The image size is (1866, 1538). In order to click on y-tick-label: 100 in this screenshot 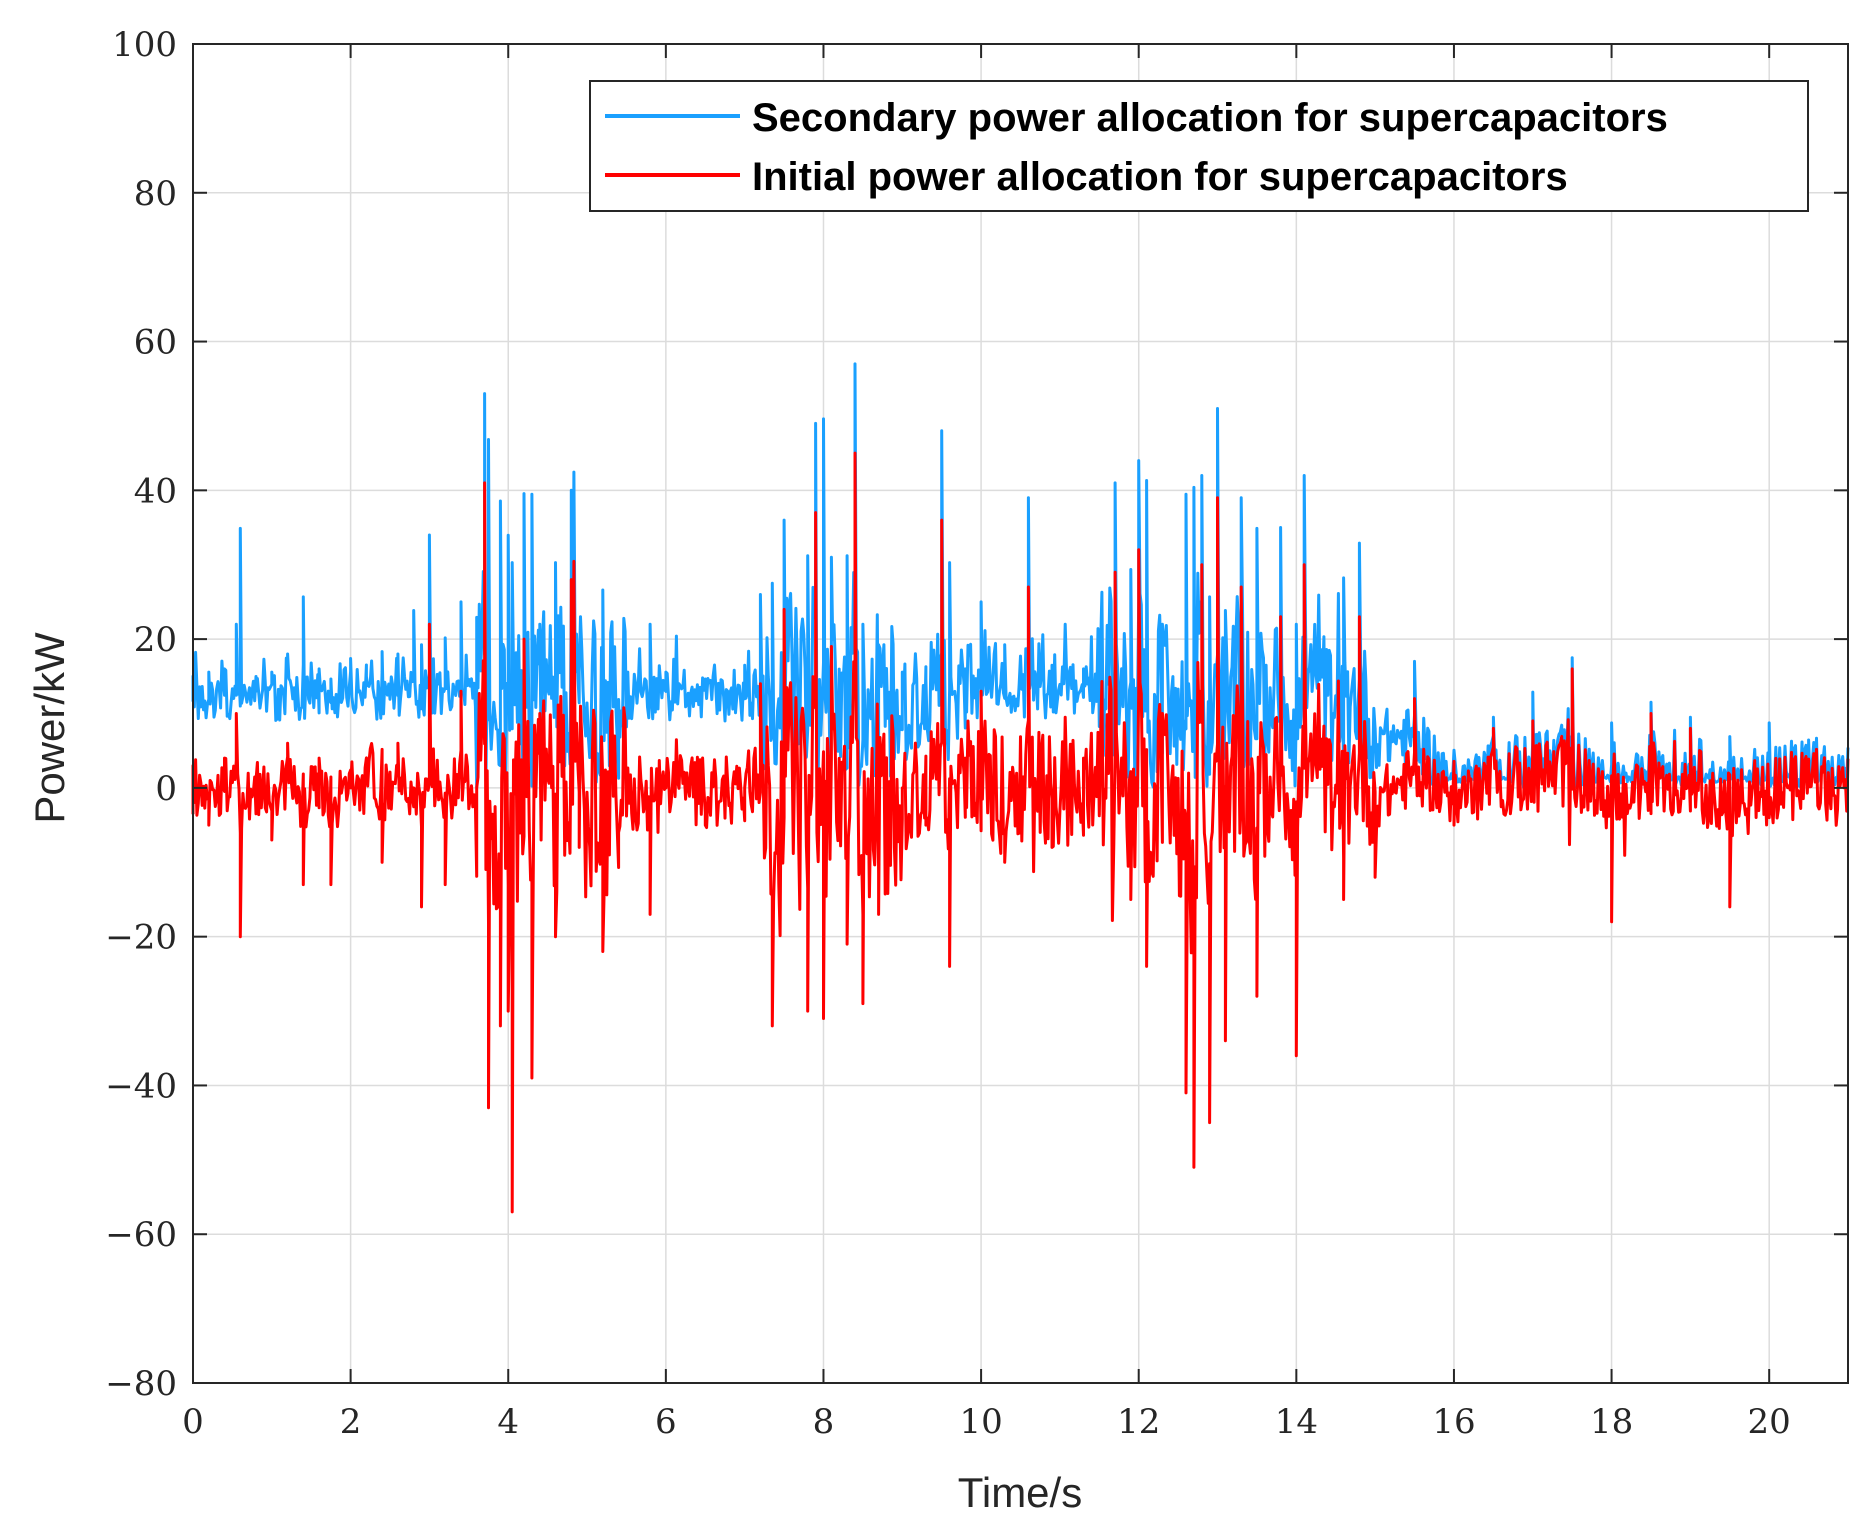, I will do `click(144, 45)`.